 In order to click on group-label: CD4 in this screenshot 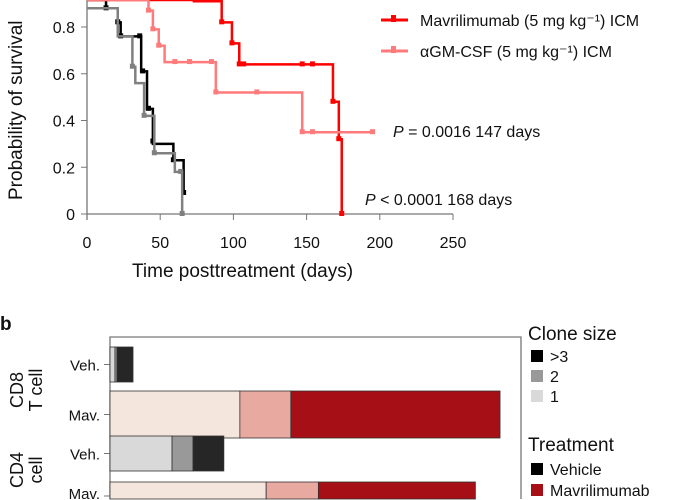, I will do `click(17, 470)`.